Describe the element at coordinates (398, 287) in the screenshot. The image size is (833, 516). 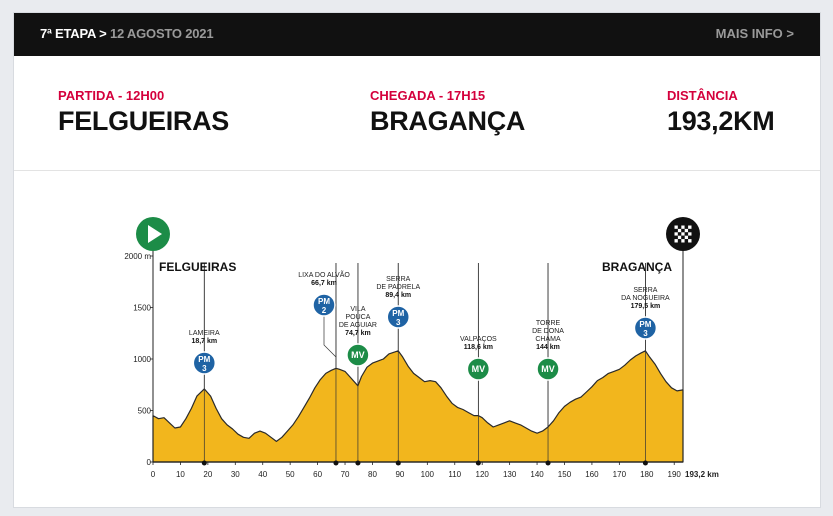
I see `waypoint-name: DE PADRELA` at that location.